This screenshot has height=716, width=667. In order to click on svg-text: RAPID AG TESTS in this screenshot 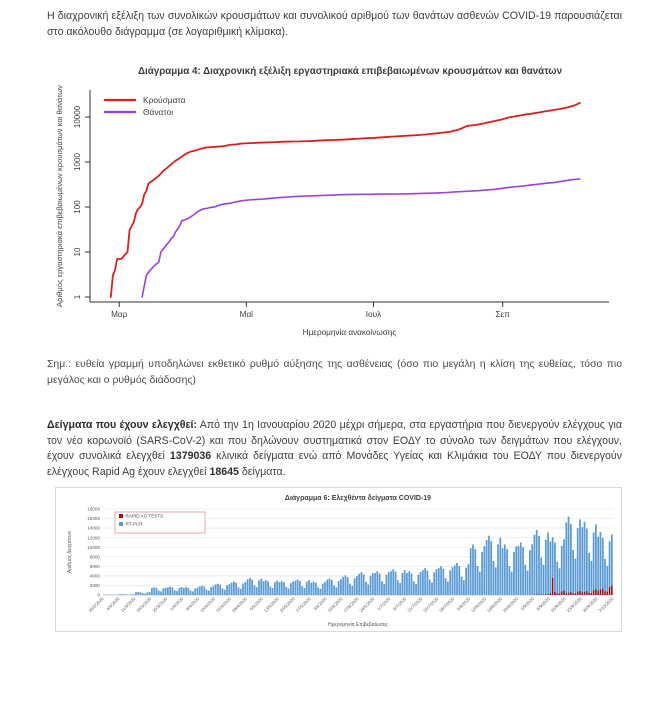, I will do `click(145, 516)`.